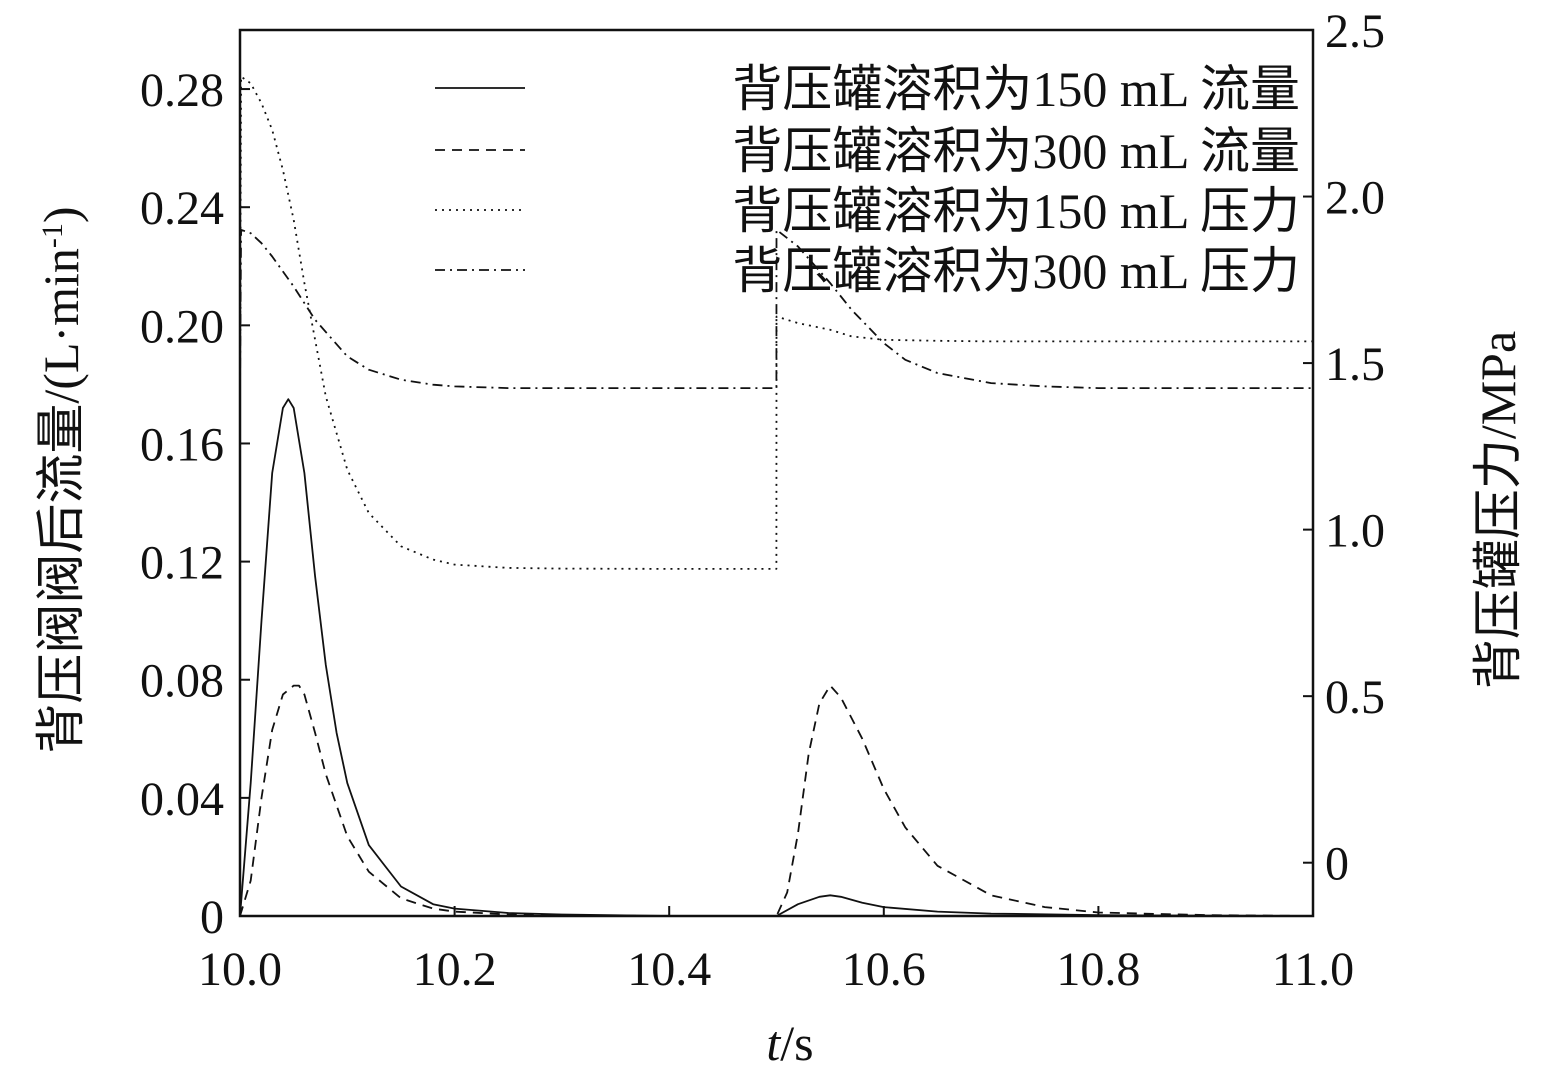  What do you see at coordinates (884, 969) in the screenshot?
I see `x-tick-label: 10.6` at bounding box center [884, 969].